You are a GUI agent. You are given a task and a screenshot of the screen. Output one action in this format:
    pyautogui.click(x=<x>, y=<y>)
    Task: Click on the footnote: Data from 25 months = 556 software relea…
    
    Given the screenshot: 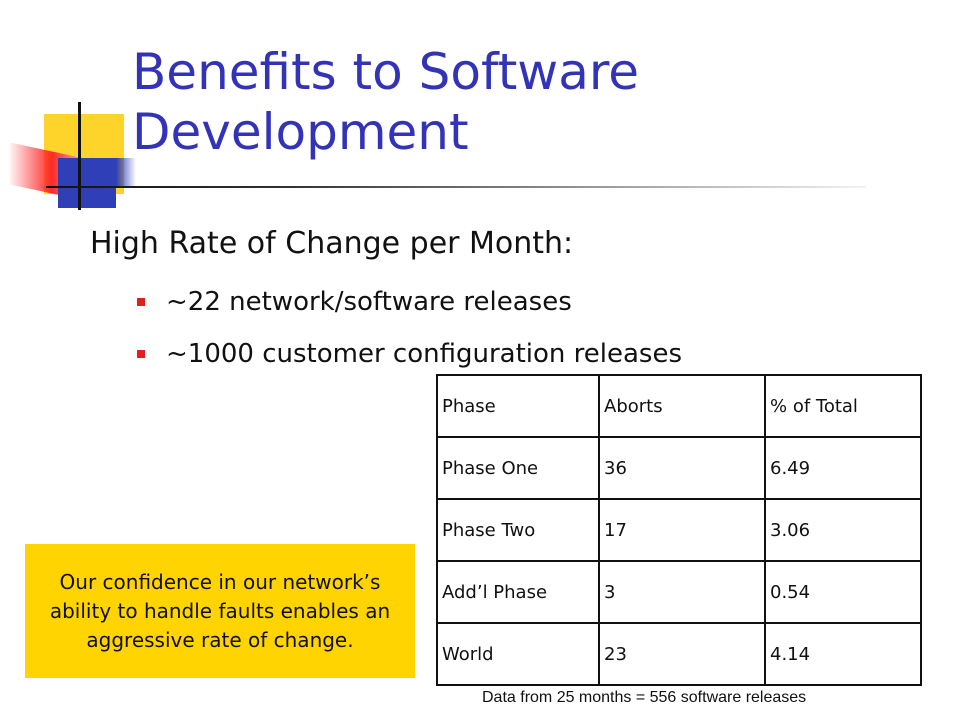 What is the action you would take?
    pyautogui.click(x=644, y=697)
    